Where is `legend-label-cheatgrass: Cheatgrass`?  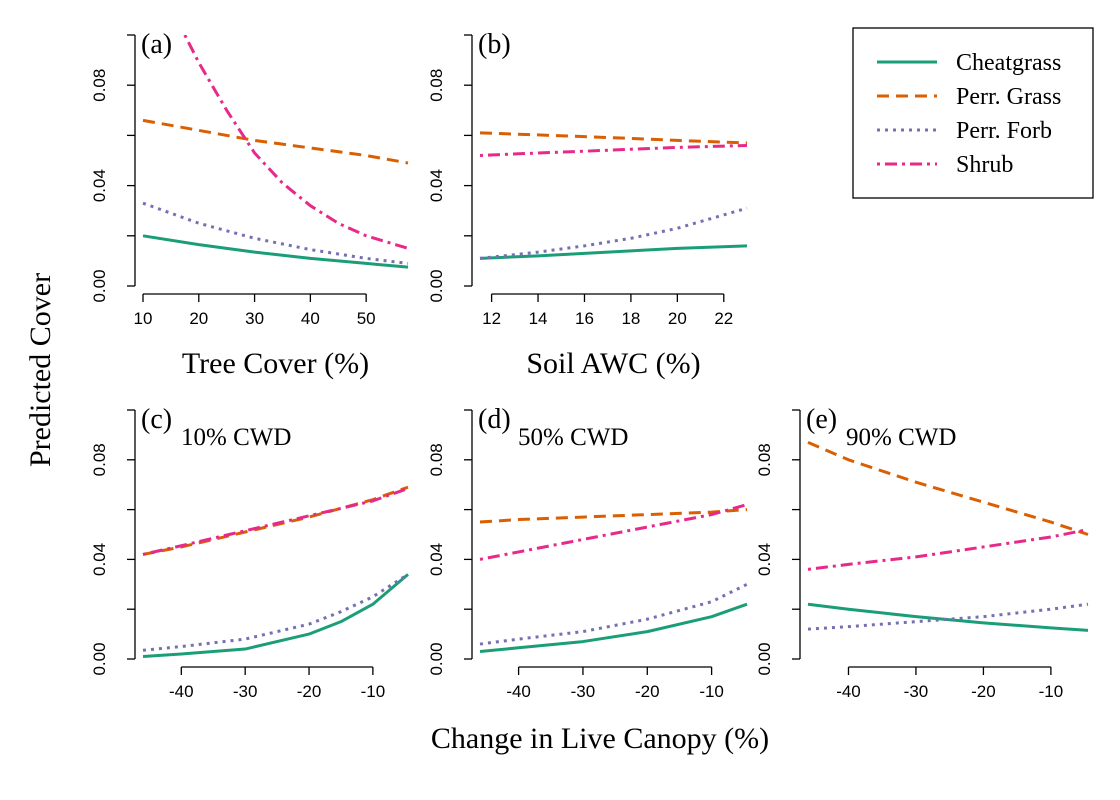
legend-label-cheatgrass: Cheatgrass is located at coordinates (1008, 63).